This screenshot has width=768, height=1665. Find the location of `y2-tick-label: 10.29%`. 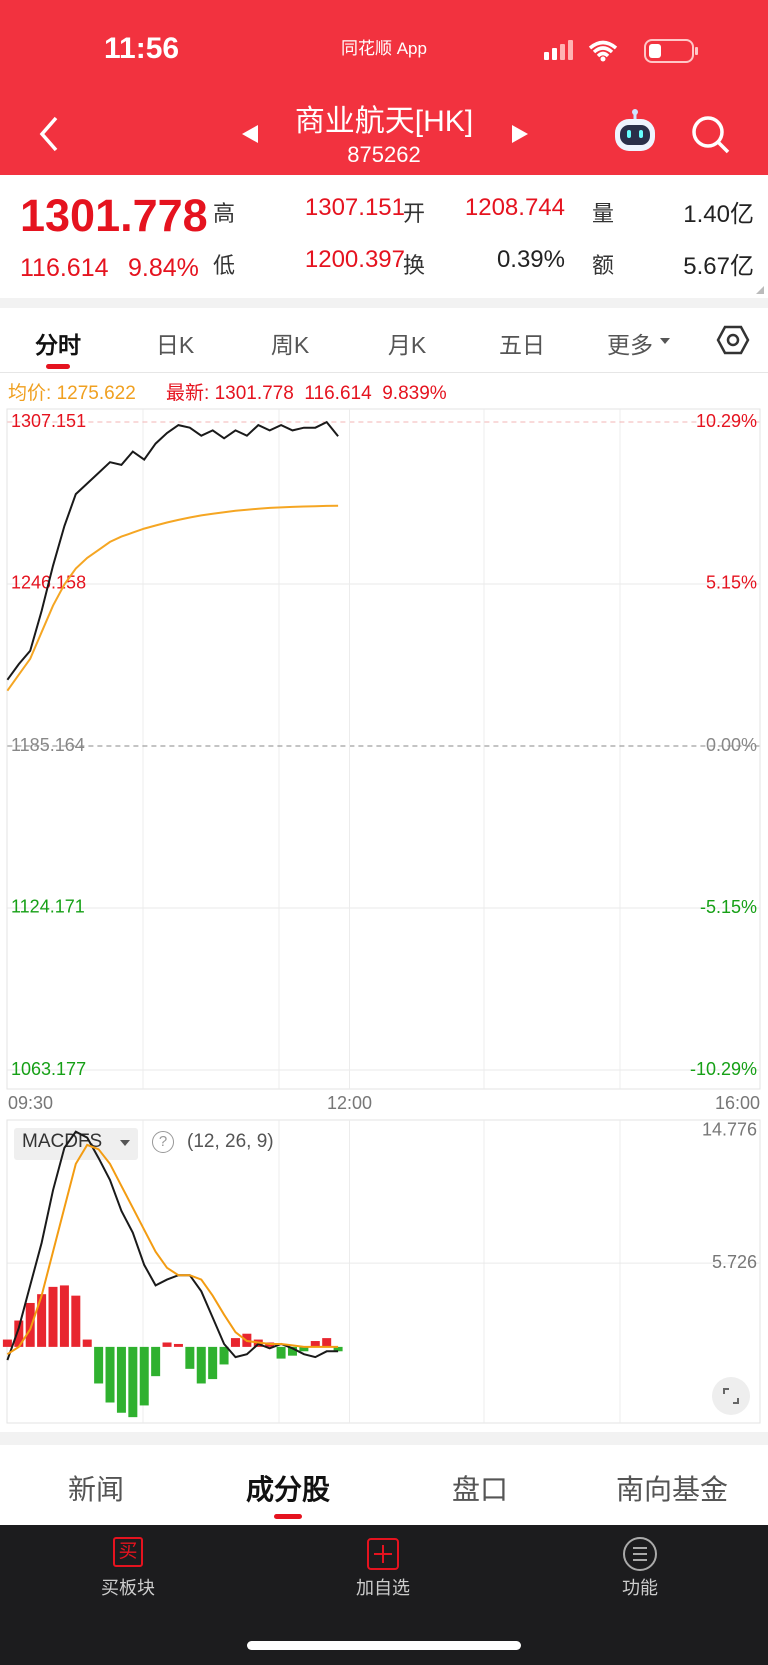

y2-tick-label: 10.29% is located at coordinates (726, 421).